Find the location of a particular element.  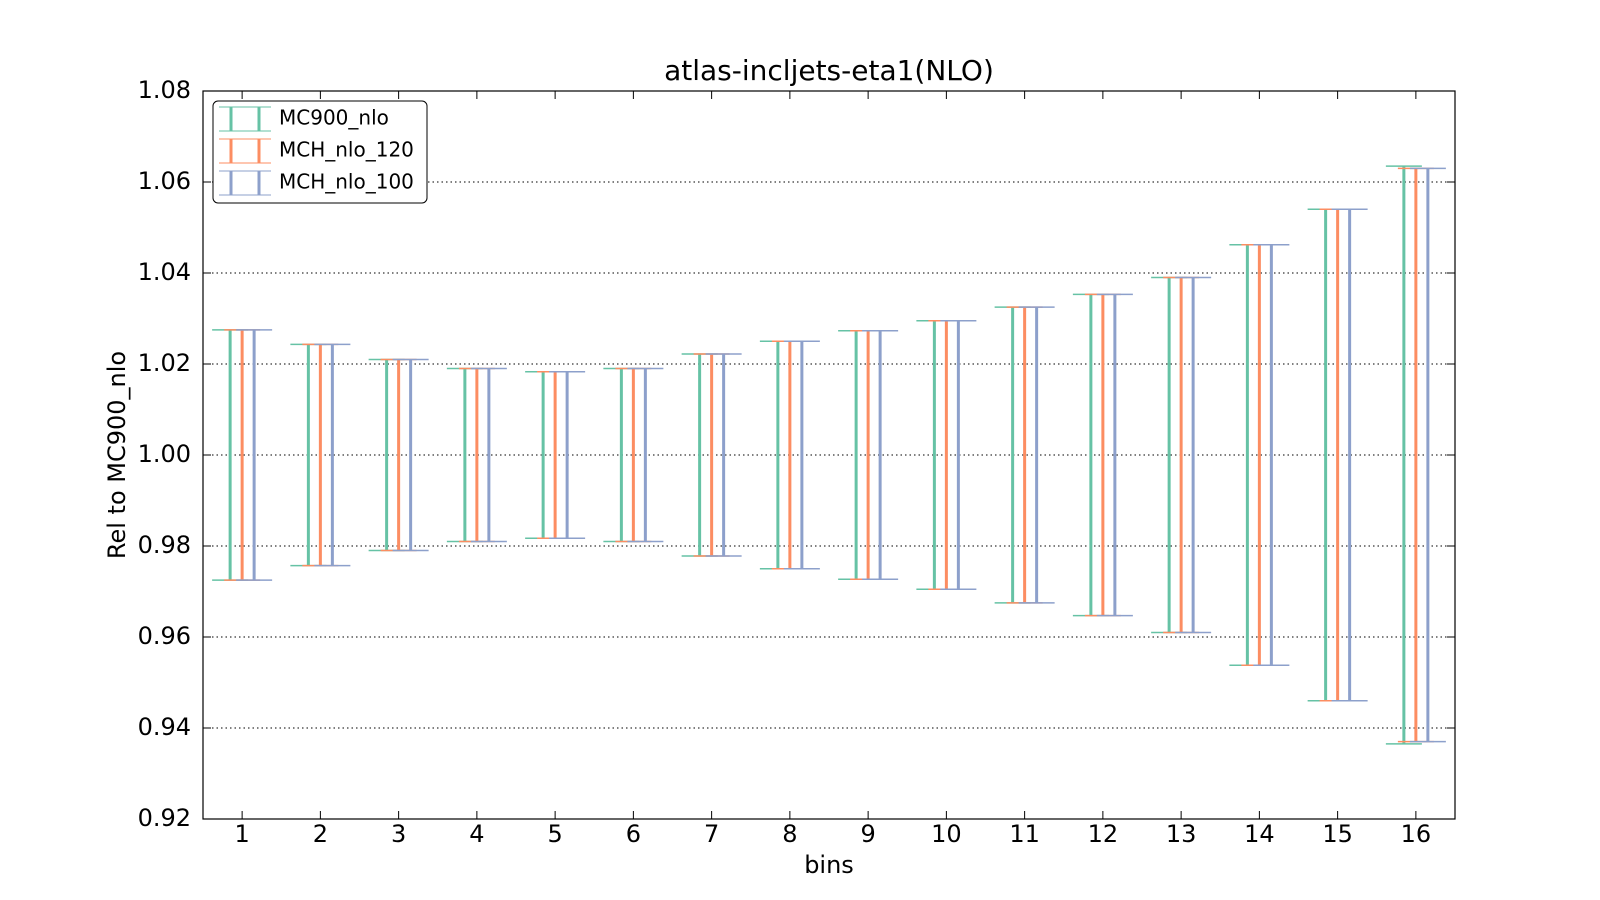

y-tick-label: 1.04 is located at coordinates (164, 272).